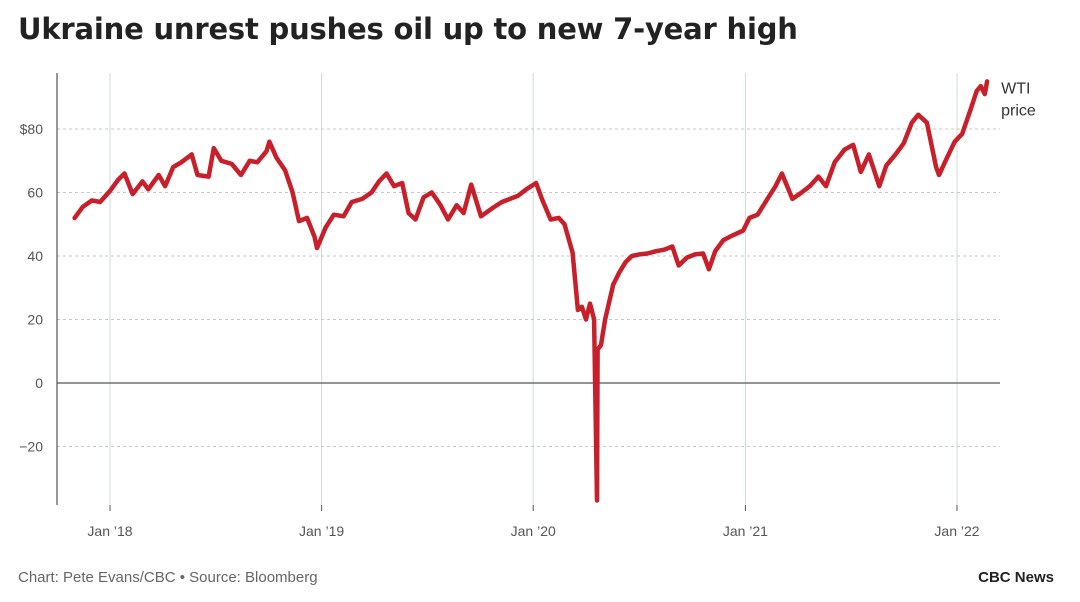 The image size is (1080, 602). What do you see at coordinates (39, 383) in the screenshot?
I see `y-tick-label: 0` at bounding box center [39, 383].